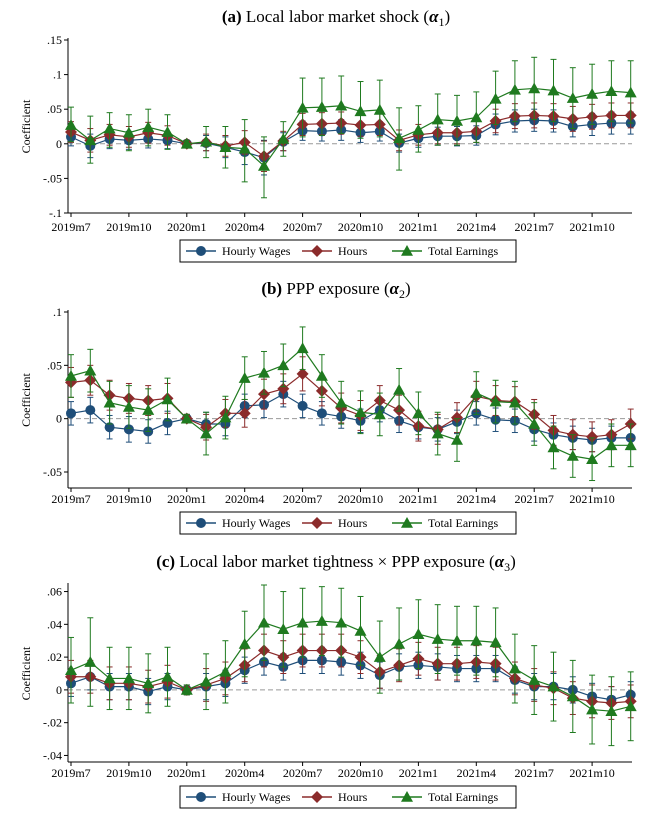 This screenshot has width=672, height=817. Describe the element at coordinates (55, 213) in the screenshot. I see `y-tick-label: -.1` at that location.